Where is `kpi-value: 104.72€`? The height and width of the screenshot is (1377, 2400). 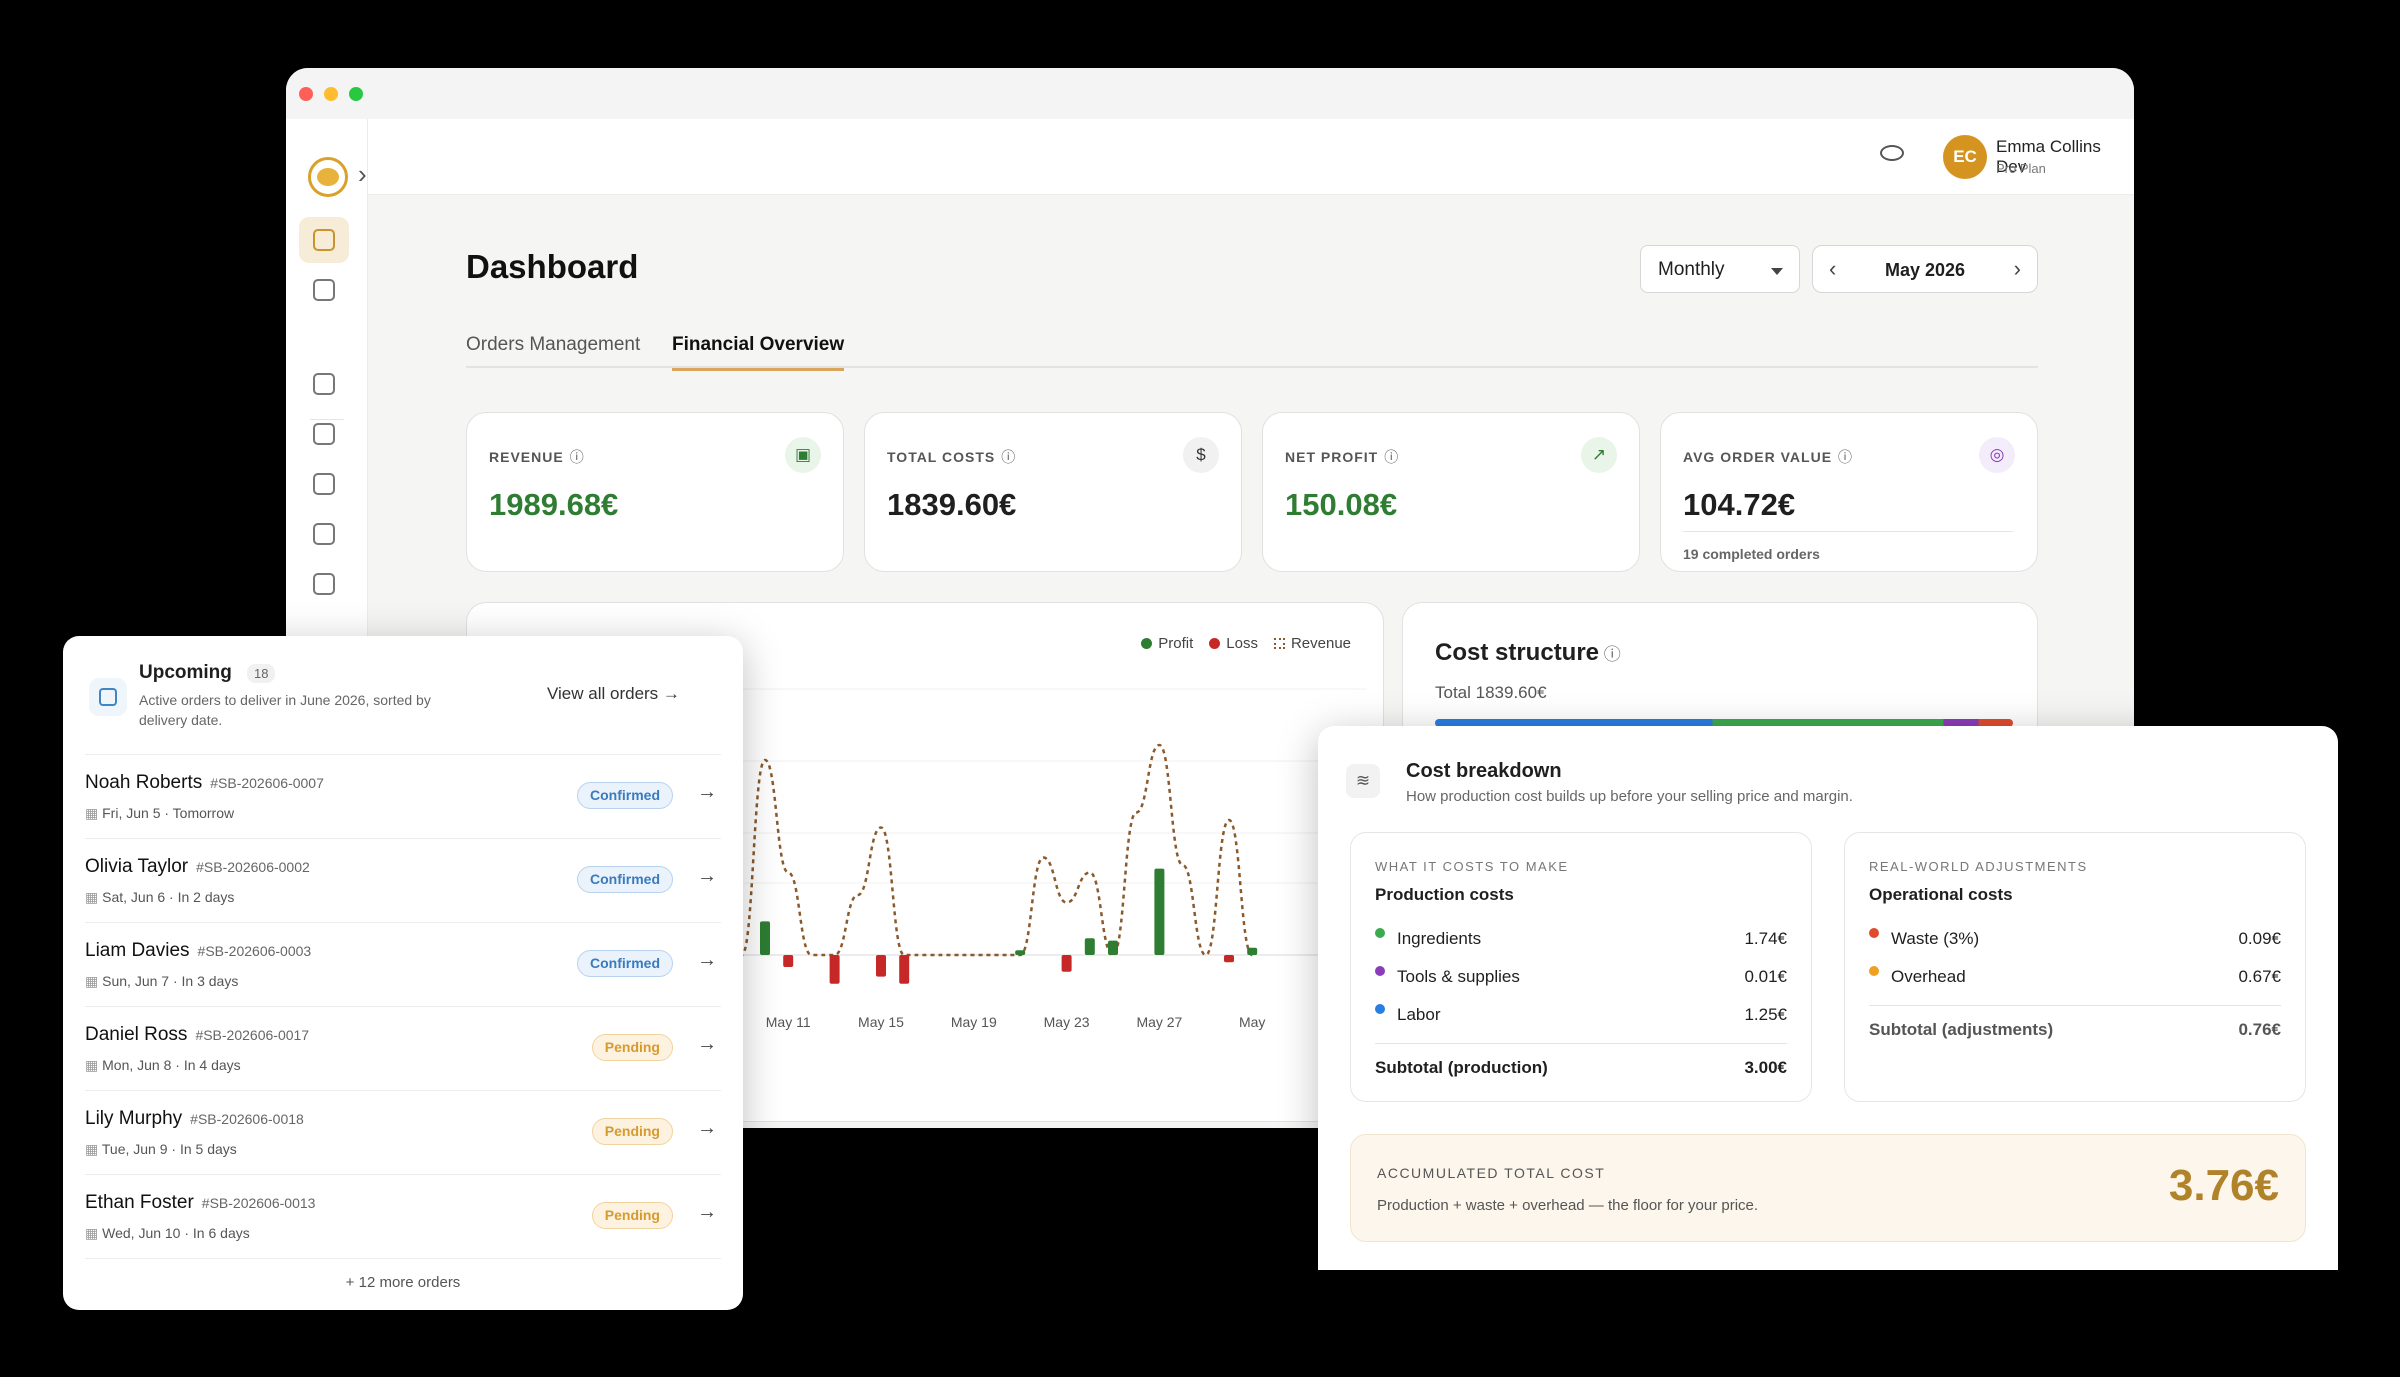 kpi-value: 104.72€ is located at coordinates (1739, 504).